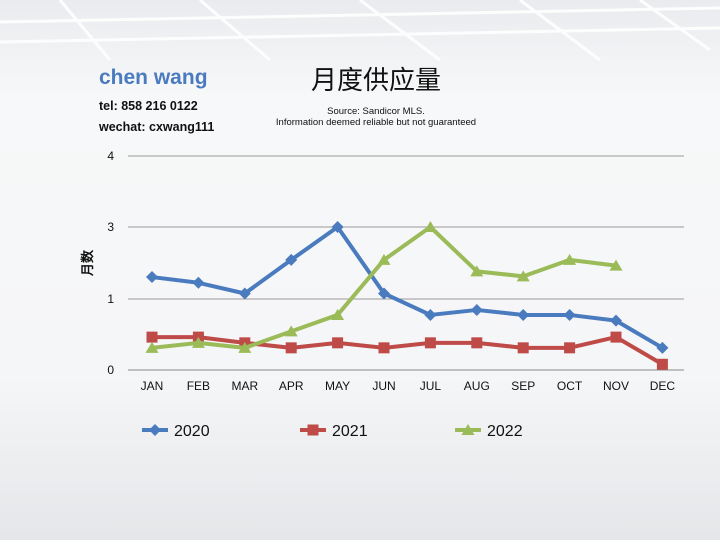  What do you see at coordinates (110, 370) in the screenshot?
I see `y-tick-label: 0` at bounding box center [110, 370].